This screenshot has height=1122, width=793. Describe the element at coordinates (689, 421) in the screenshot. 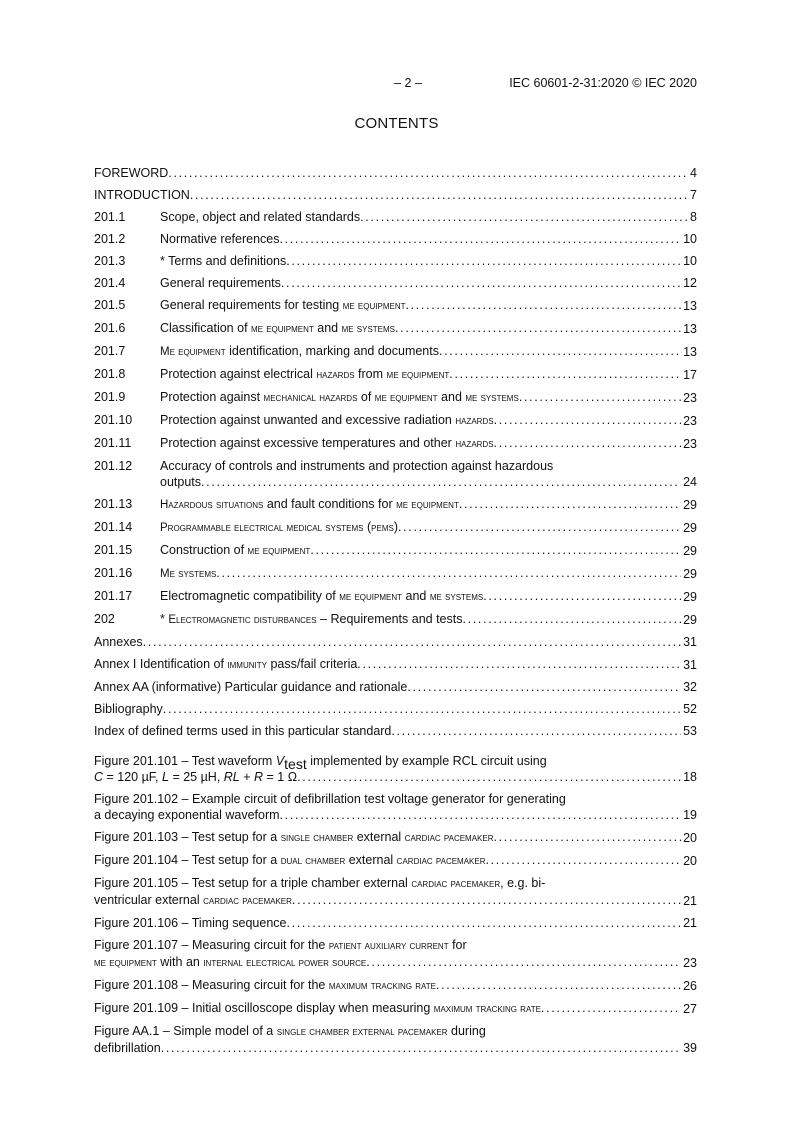

I see `entry-page-number: 23` at that location.